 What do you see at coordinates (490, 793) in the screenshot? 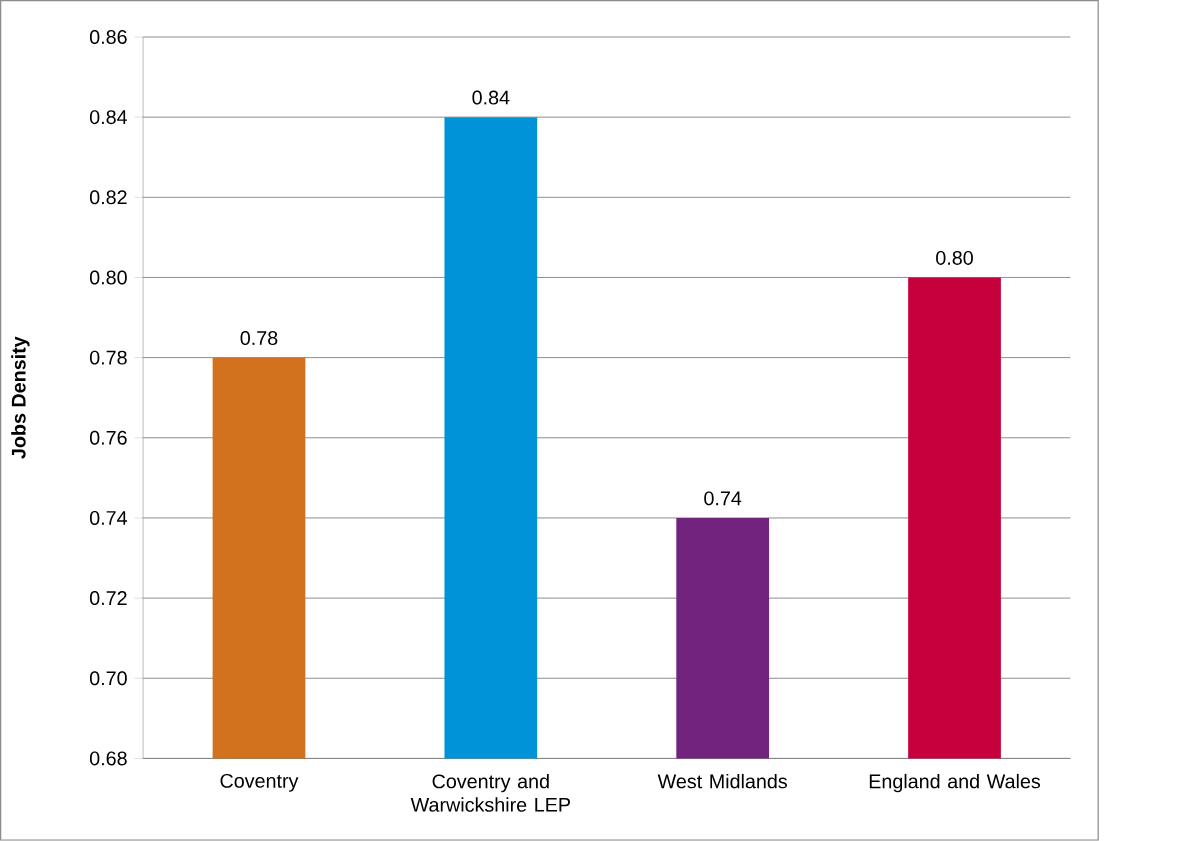
I see `x-tick-label: Coventry and Warwickshire LEP` at bounding box center [490, 793].